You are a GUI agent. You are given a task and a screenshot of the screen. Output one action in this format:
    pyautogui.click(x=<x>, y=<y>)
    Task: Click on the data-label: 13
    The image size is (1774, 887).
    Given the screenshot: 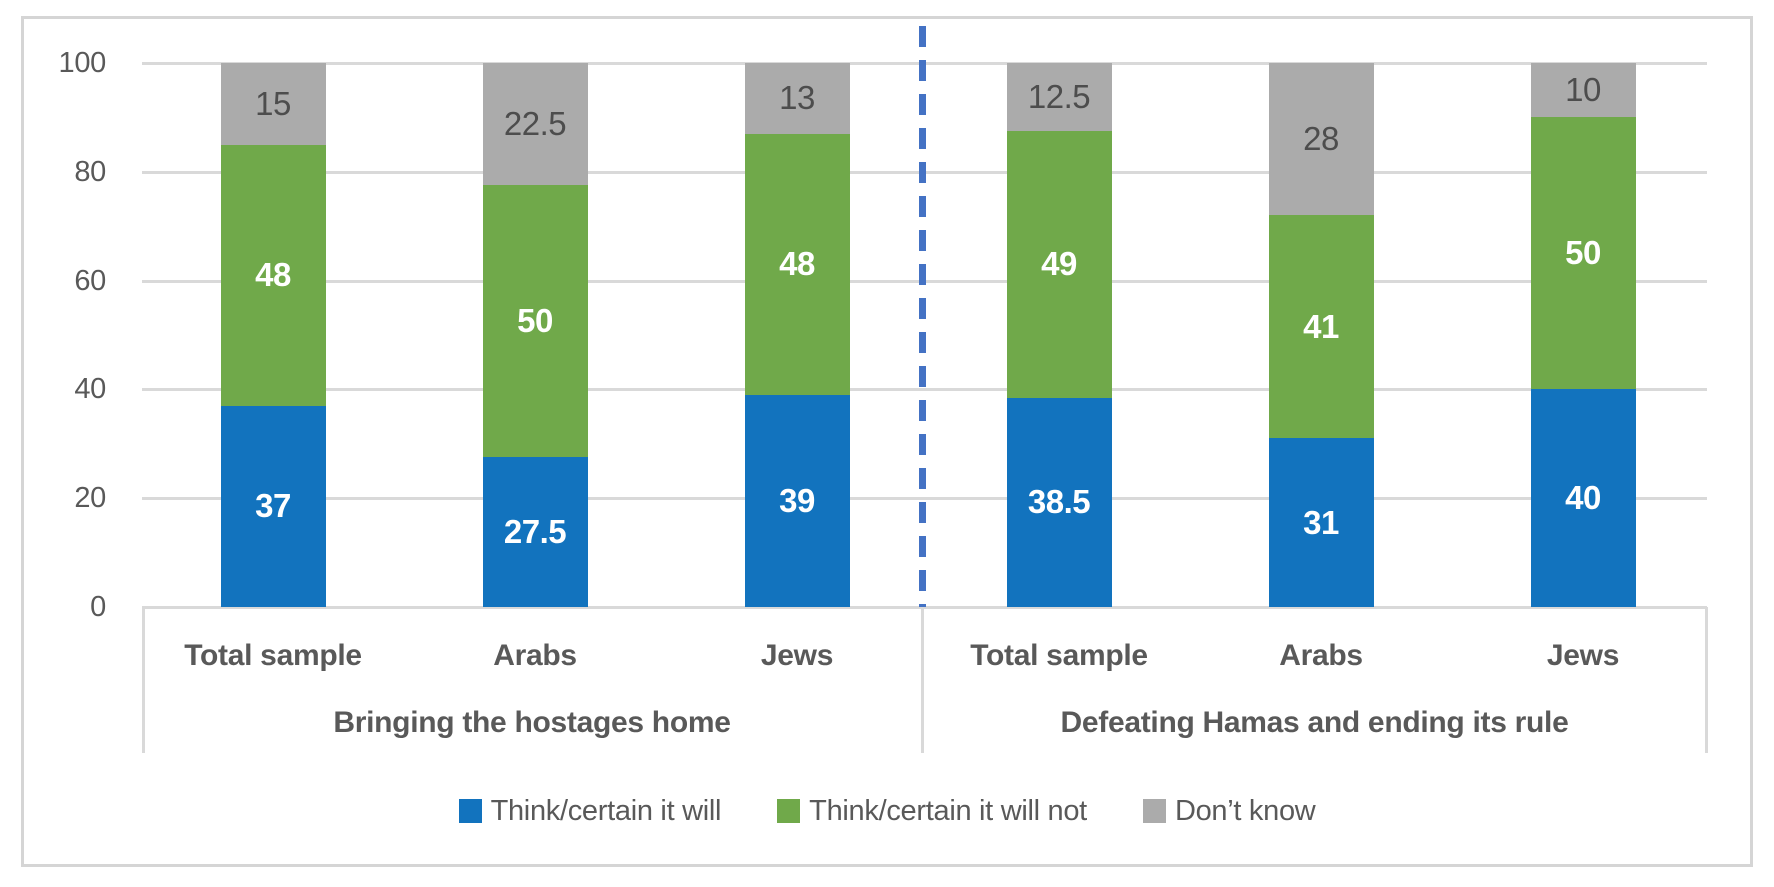 What is the action you would take?
    pyautogui.click(x=797, y=98)
    